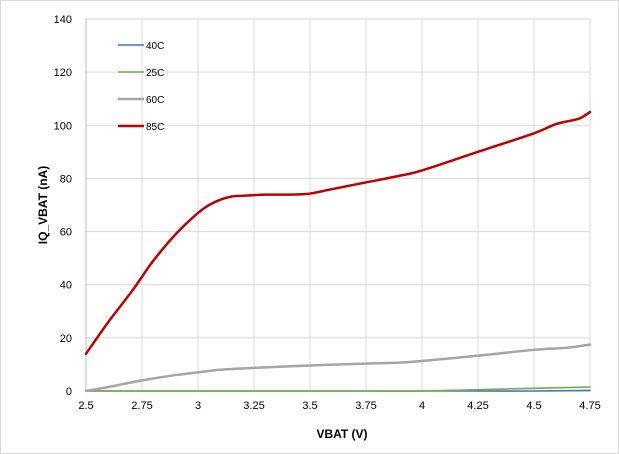 The width and height of the screenshot is (619, 454). What do you see at coordinates (43, 205) in the screenshot?
I see `y-axis-title: IQ_VBAT (nA)` at bounding box center [43, 205].